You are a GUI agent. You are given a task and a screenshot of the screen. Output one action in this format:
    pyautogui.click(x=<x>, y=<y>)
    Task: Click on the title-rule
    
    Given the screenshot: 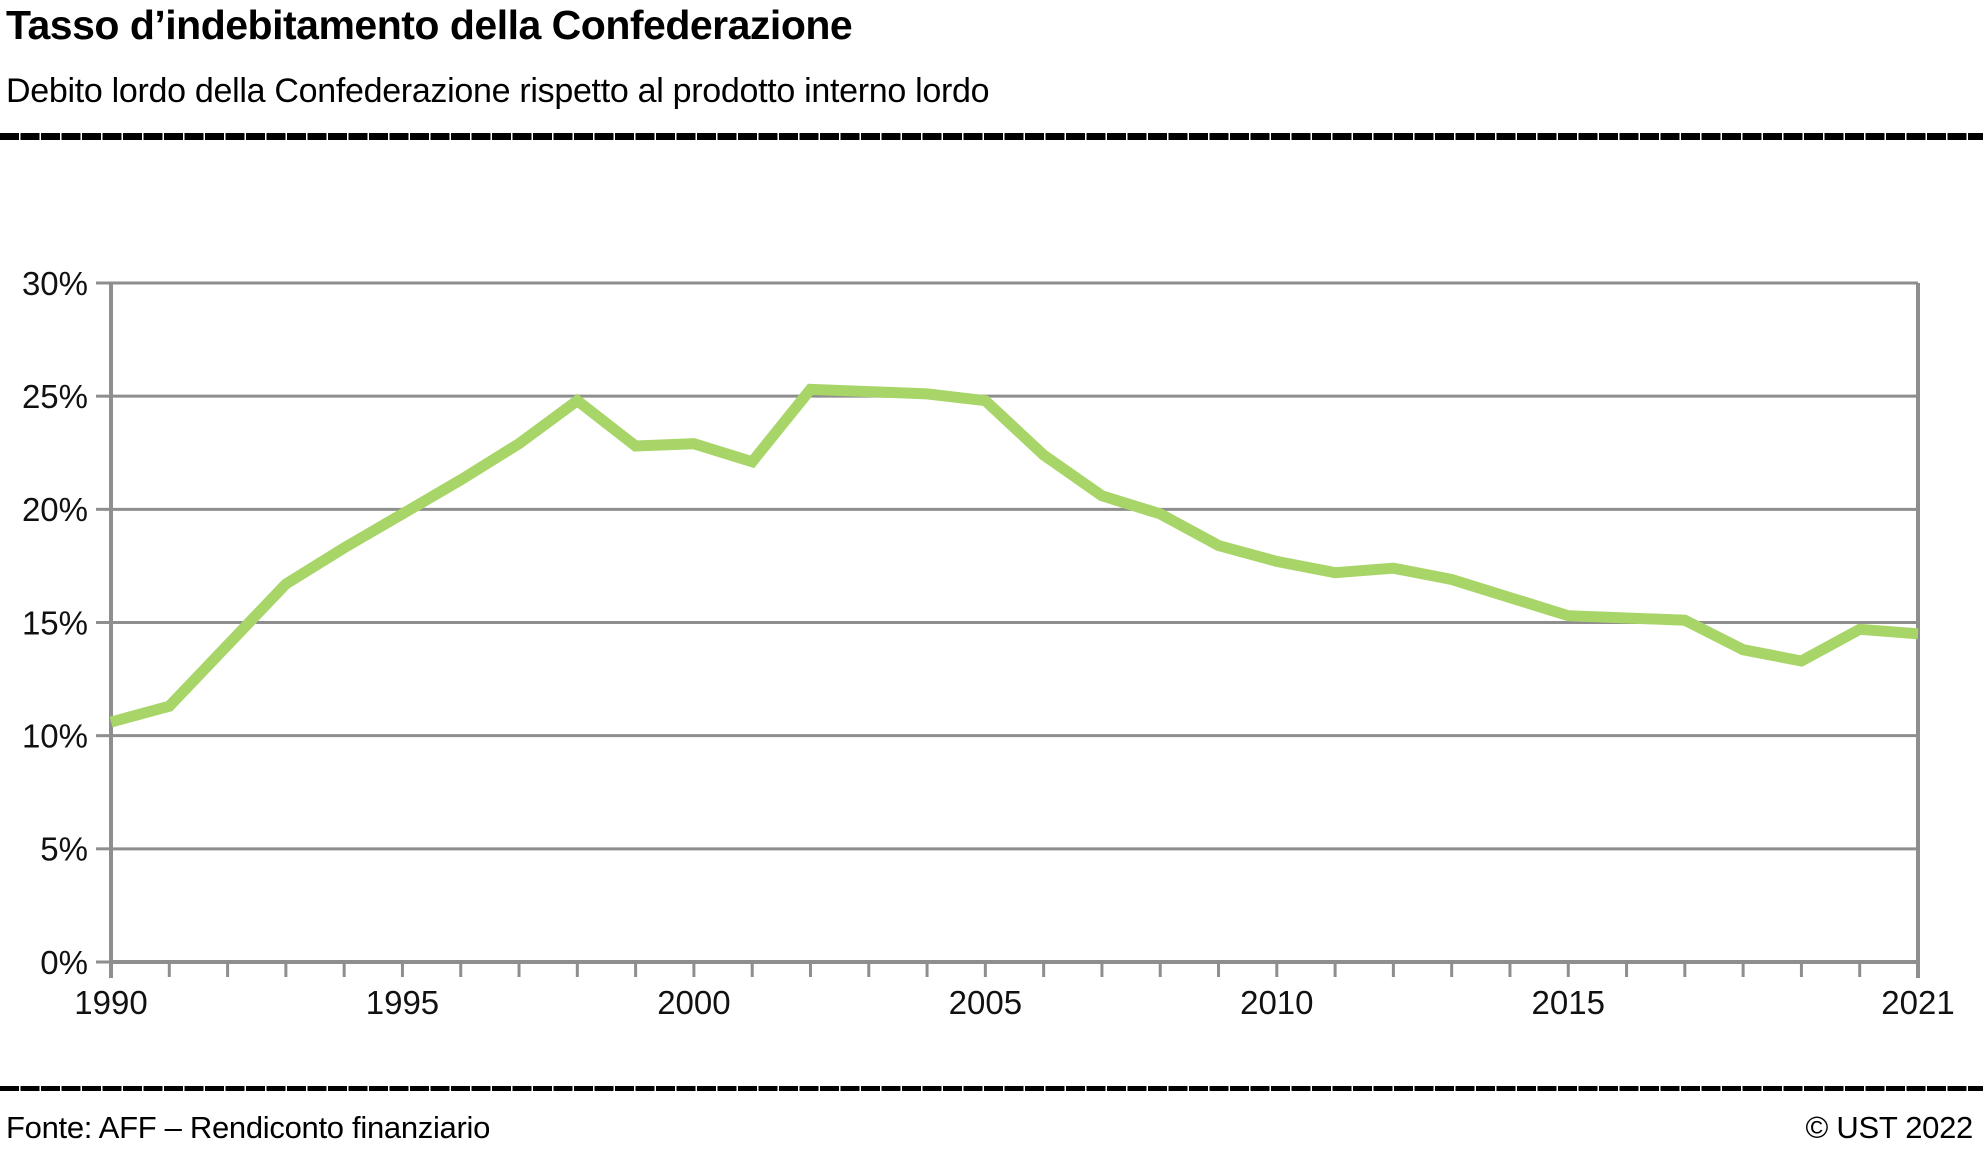 What is the action you would take?
    pyautogui.click(x=991, y=136)
    